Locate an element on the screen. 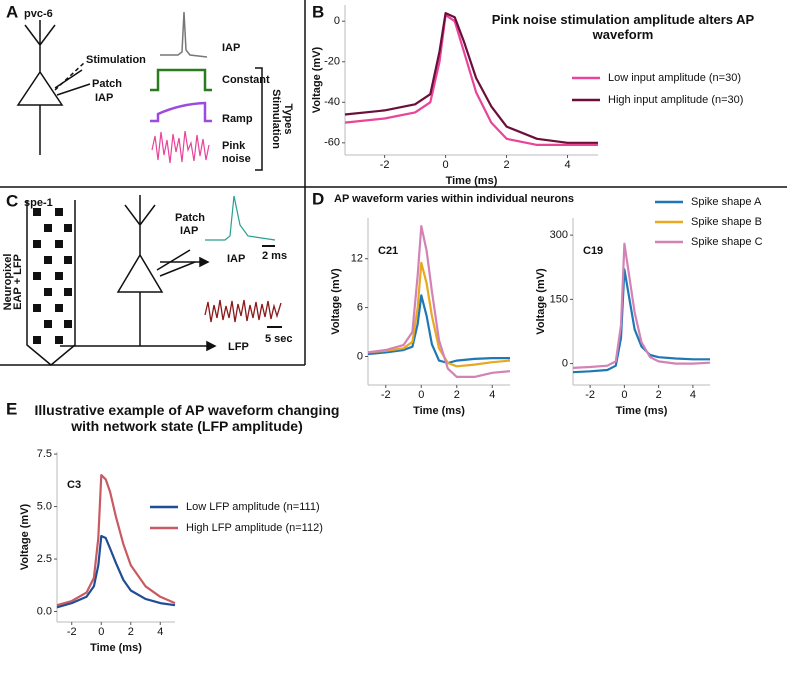  label: 2 ms is located at coordinates (274, 256).